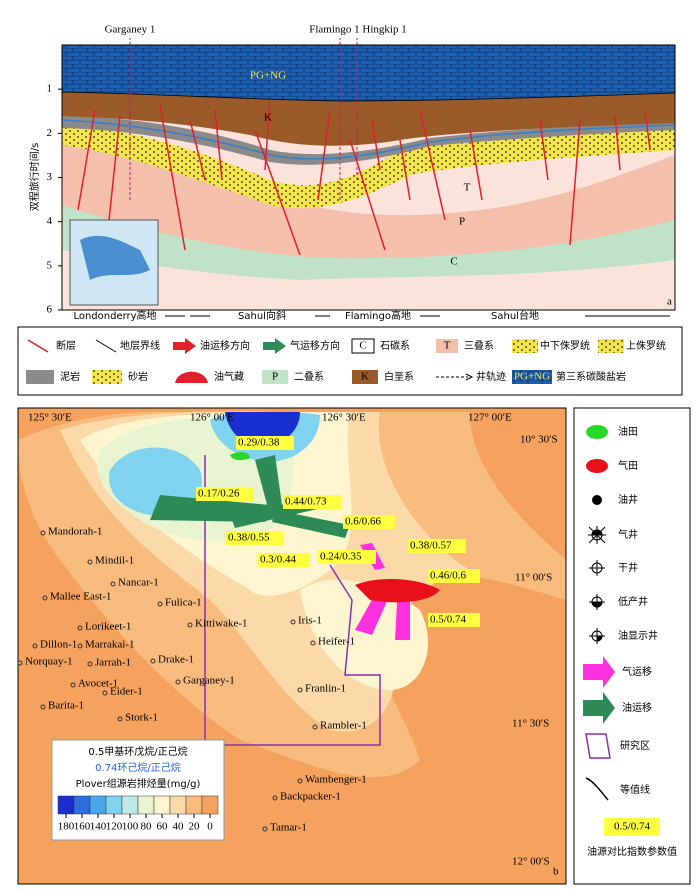 Image resolution: width=700 pixels, height=890 pixels. I want to click on ratio-label: 0.17/0.26, so click(219, 494).